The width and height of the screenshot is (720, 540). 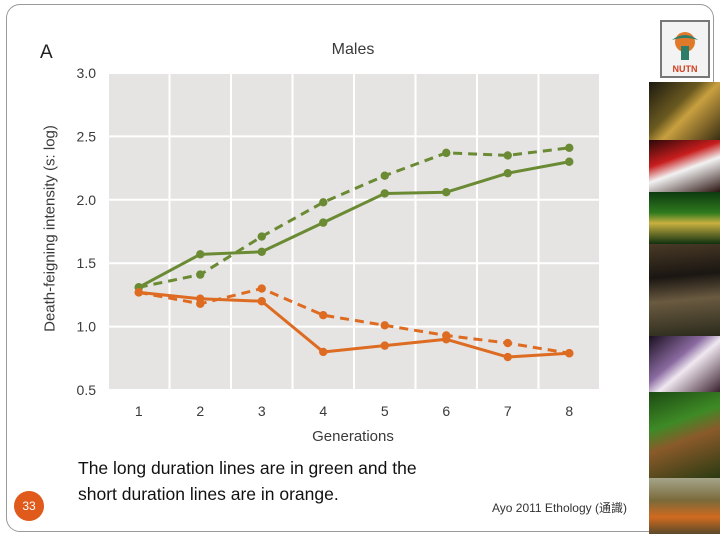 I want to click on data-point-s1-g5, so click(x=384, y=193).